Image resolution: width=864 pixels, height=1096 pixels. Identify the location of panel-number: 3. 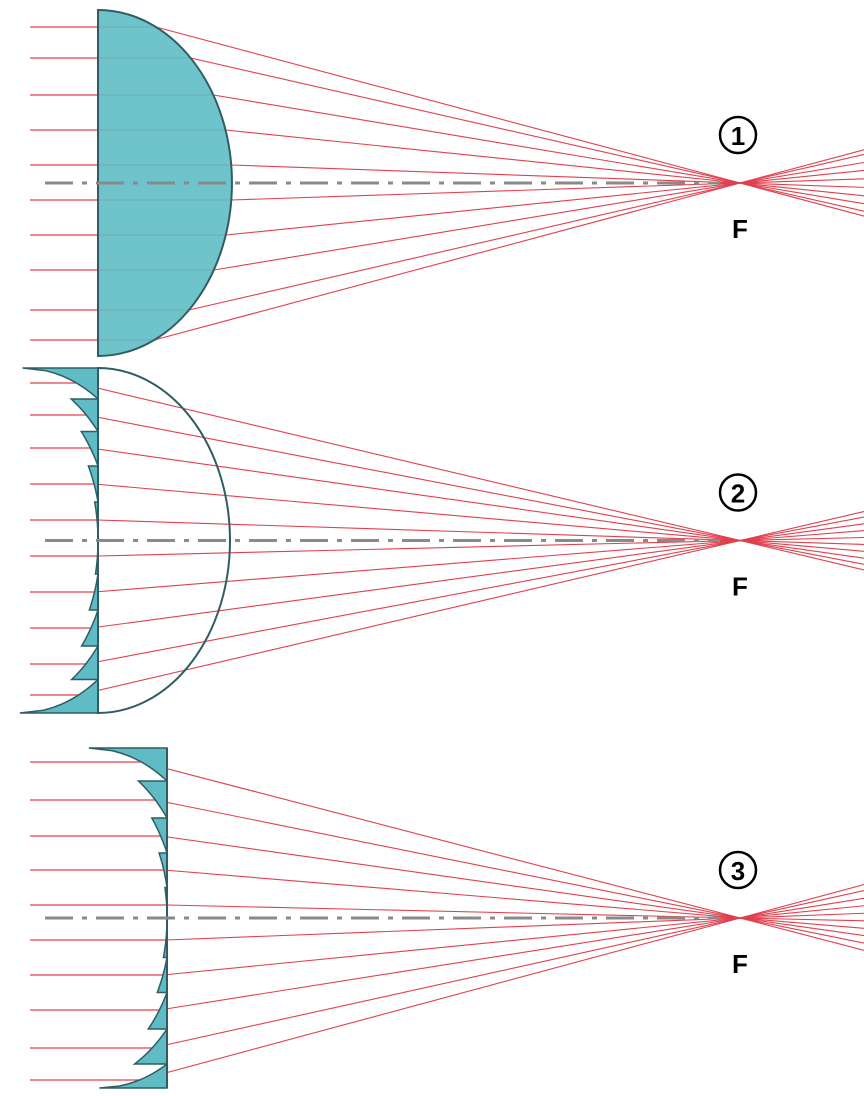
(738, 871).